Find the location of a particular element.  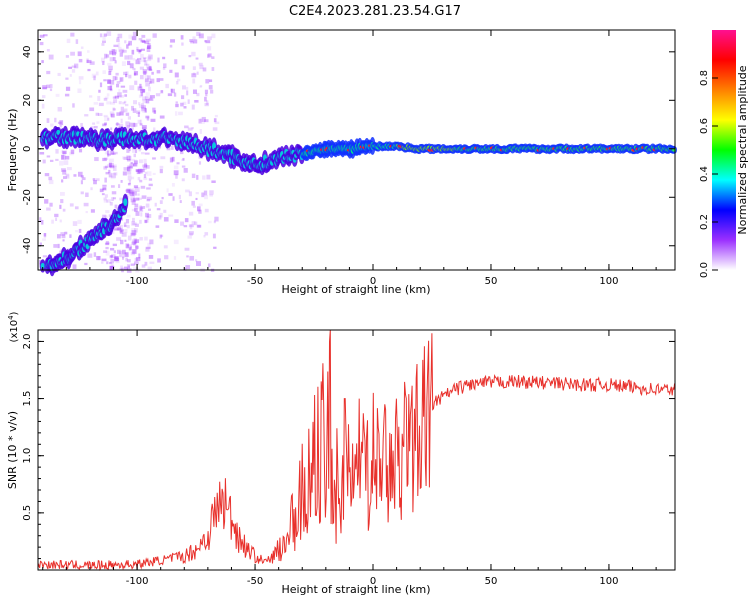

y-tick-label: 40 is located at coordinates (27, 51).